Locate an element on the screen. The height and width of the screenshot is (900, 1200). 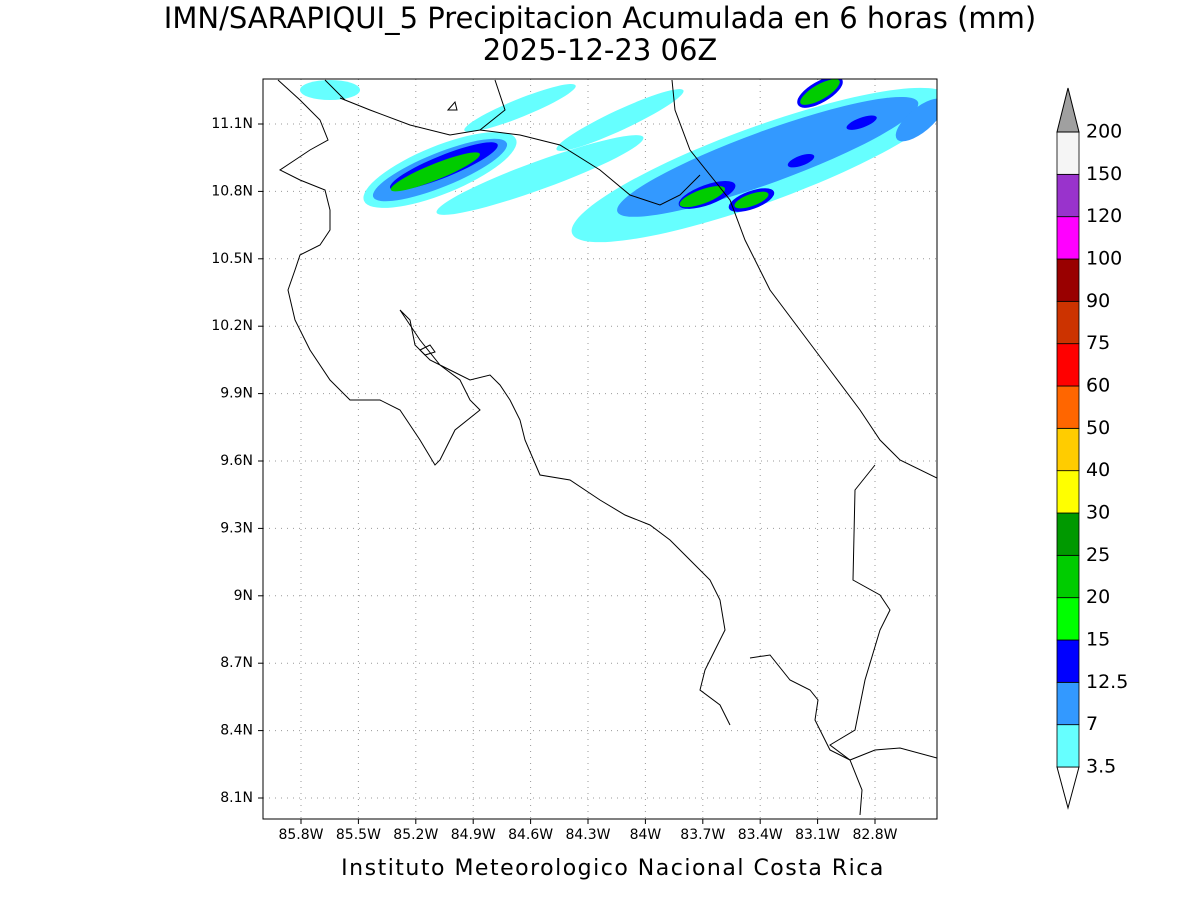
colorbar-label: 25 is located at coordinates (1098, 555).